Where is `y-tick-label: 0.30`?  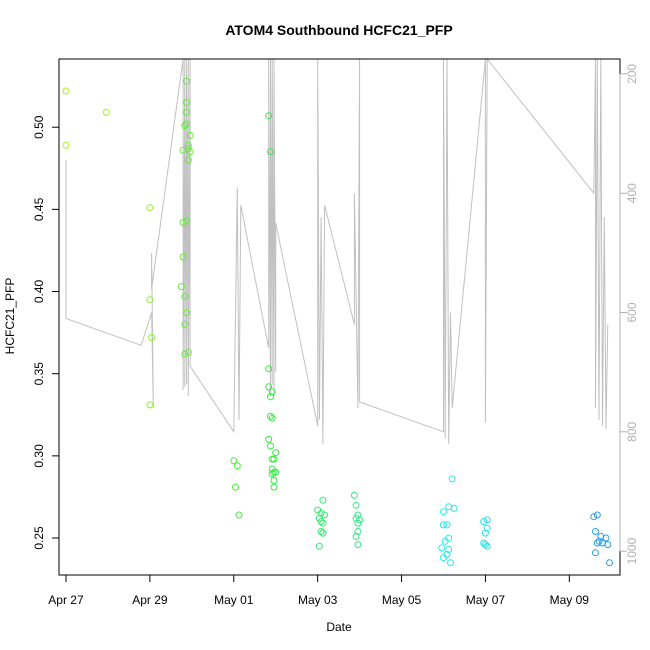 y-tick-label: 0.30 is located at coordinates (39, 456).